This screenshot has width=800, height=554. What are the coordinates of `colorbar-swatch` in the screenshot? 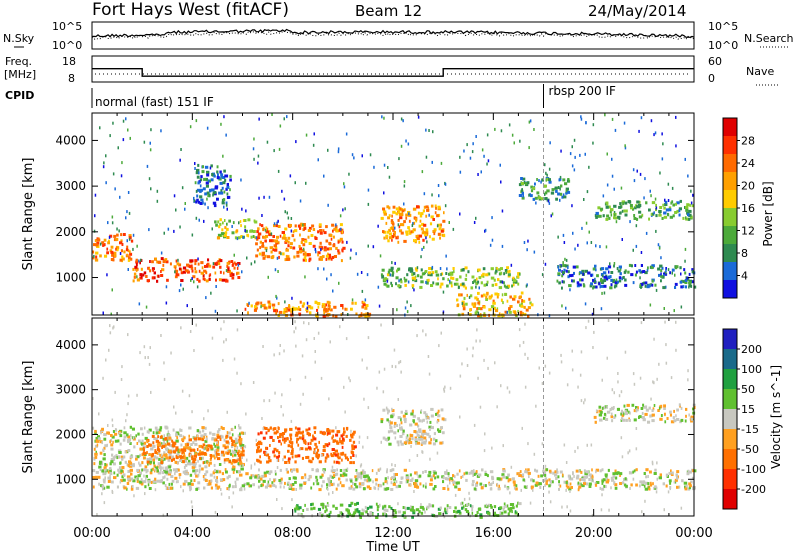 It's located at (730, 339).